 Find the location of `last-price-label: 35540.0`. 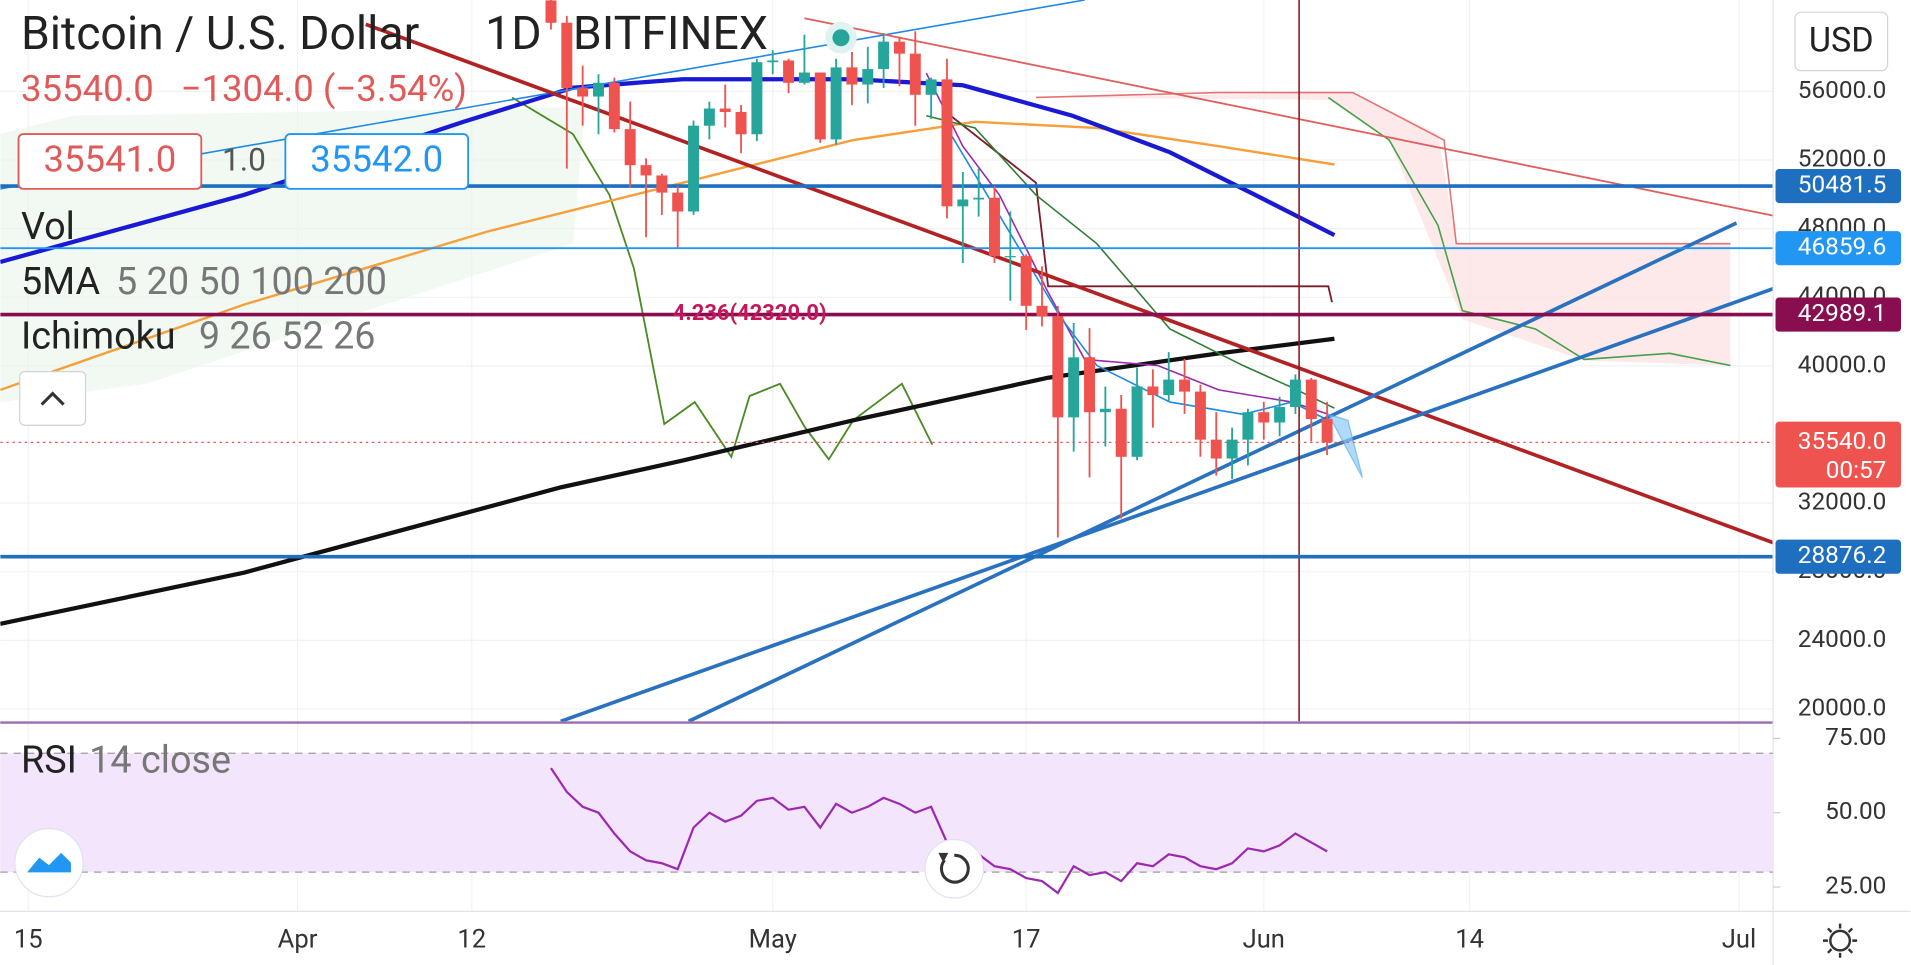

last-price-label: 35540.0 is located at coordinates (1842, 440).